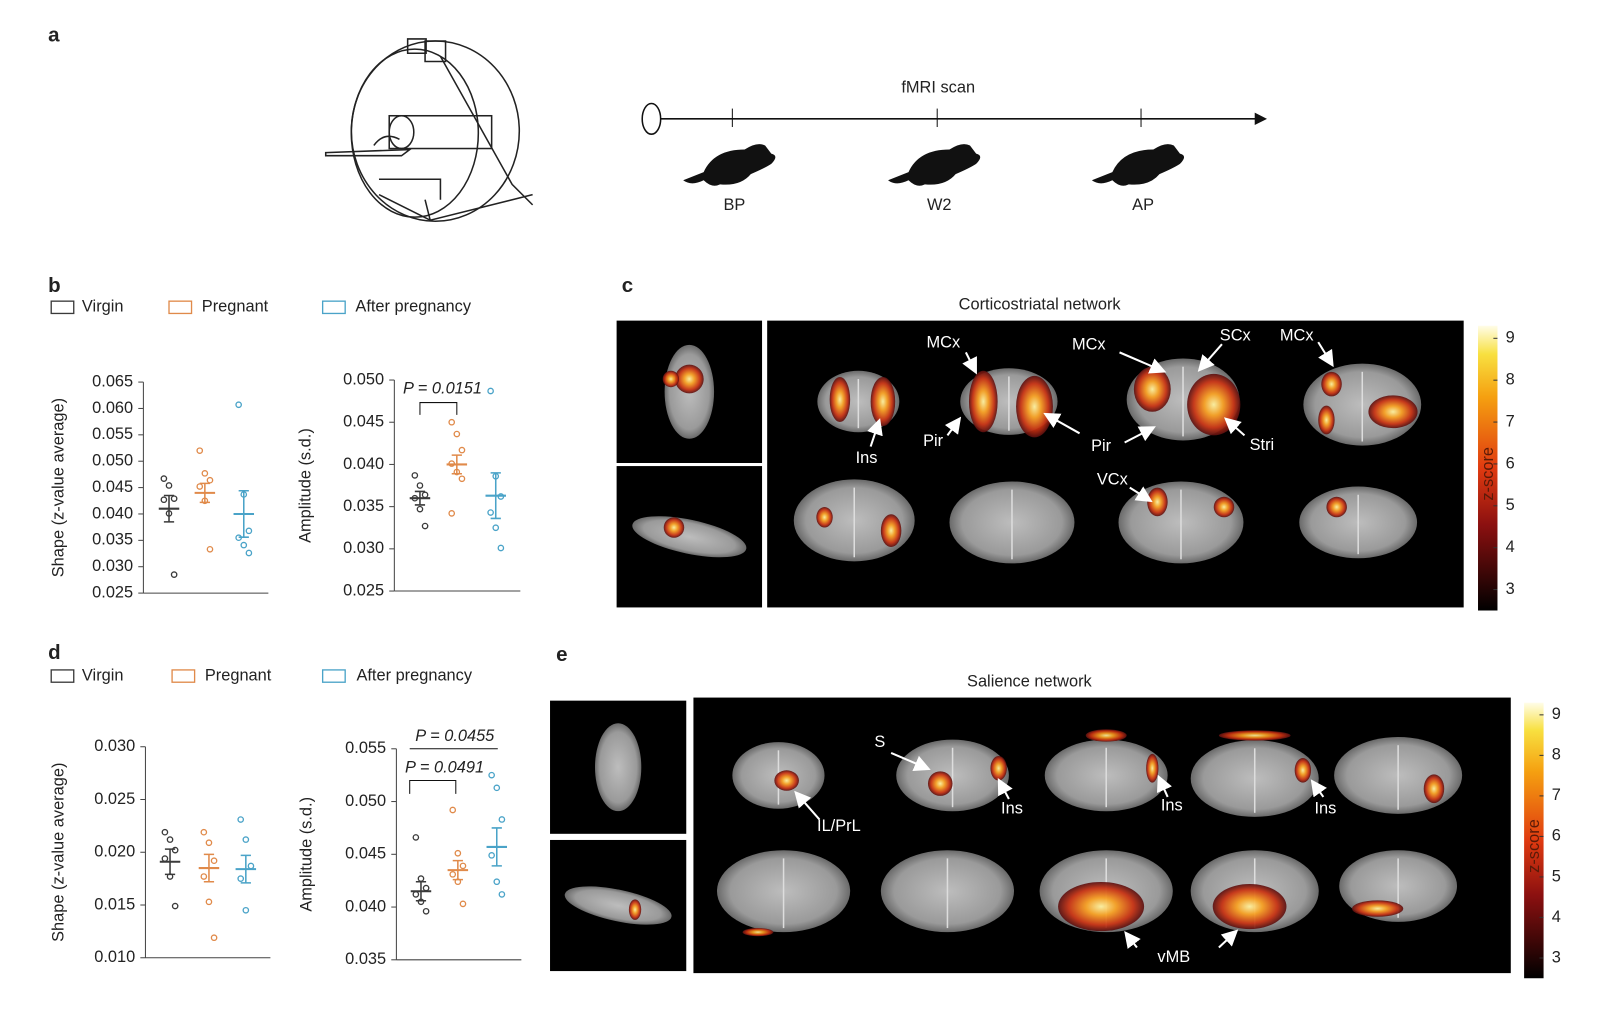 Image resolution: width=1604 pixels, height=1010 pixels. Describe the element at coordinates (103, 675) in the screenshot. I see `legend-label: Virgin` at that location.